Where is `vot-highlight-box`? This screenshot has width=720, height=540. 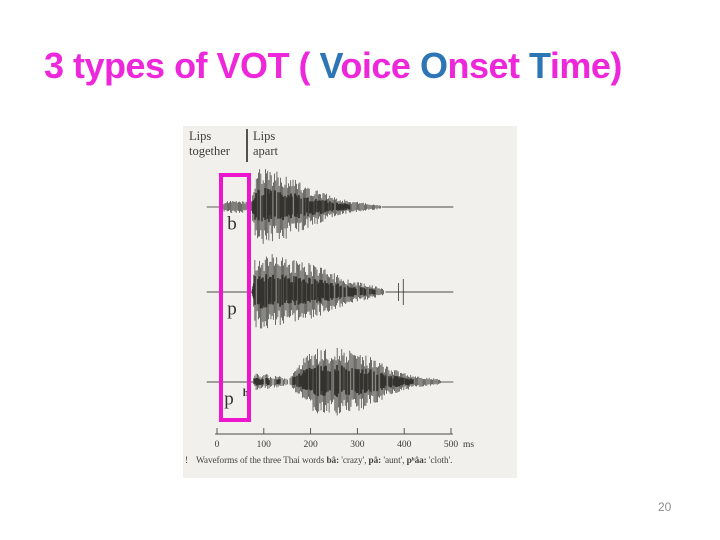
vot-highlight-box is located at coordinates (235, 297).